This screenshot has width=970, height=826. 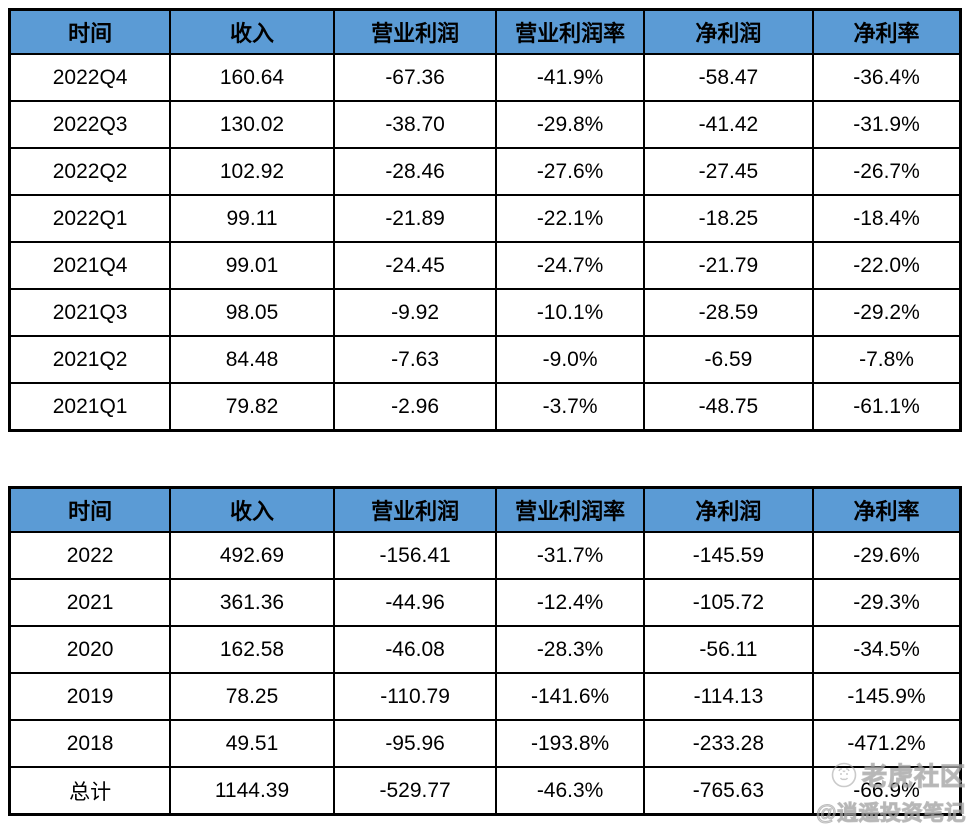 What do you see at coordinates (252, 743) in the screenshot?
I see `table-cell: 49.51` at bounding box center [252, 743].